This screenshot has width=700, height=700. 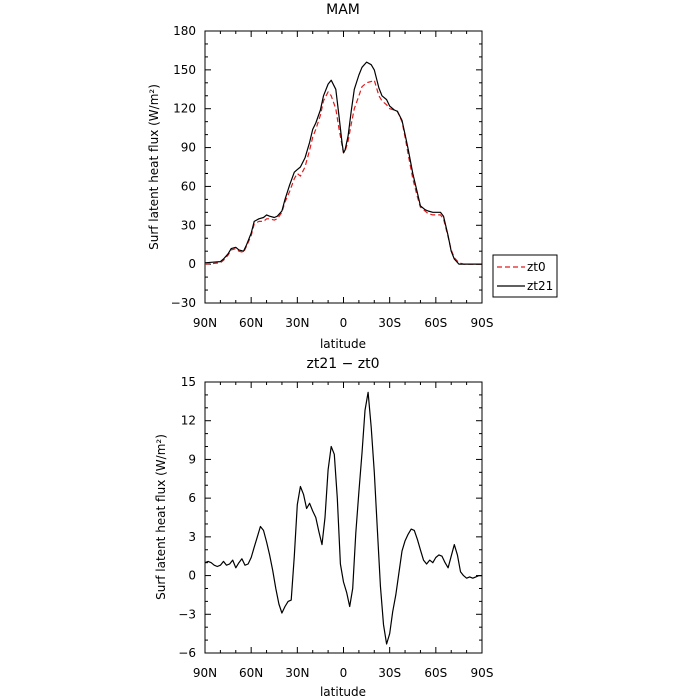 I want to click on chart-title: zt21 − zt0, so click(x=342, y=364).